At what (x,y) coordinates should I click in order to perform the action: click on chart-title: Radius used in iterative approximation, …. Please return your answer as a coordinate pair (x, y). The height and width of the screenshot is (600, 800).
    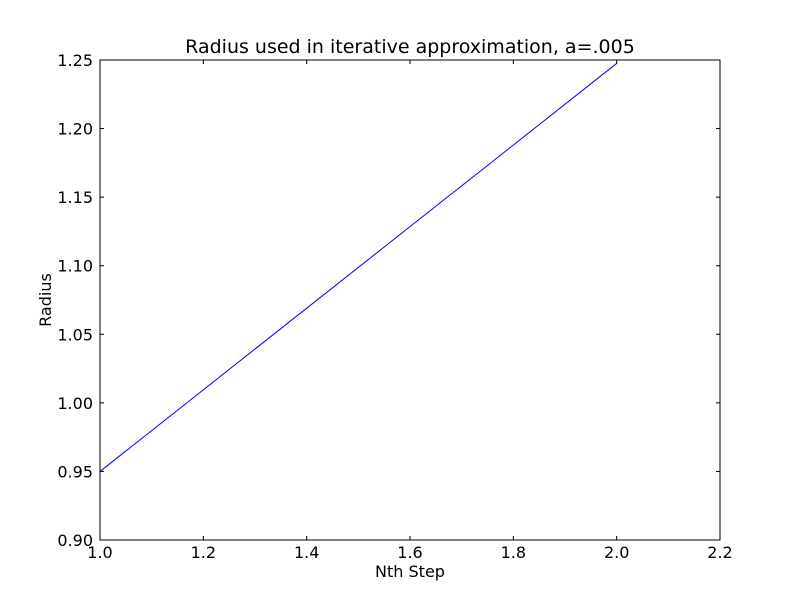
    Looking at the image, I should click on (410, 47).